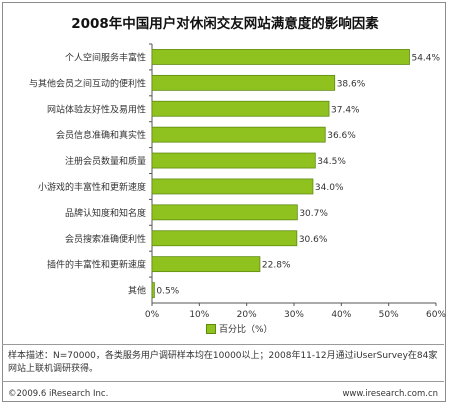 This screenshot has width=450, height=406. I want to click on category-label: 个人空间服务丰富性, so click(105, 57).